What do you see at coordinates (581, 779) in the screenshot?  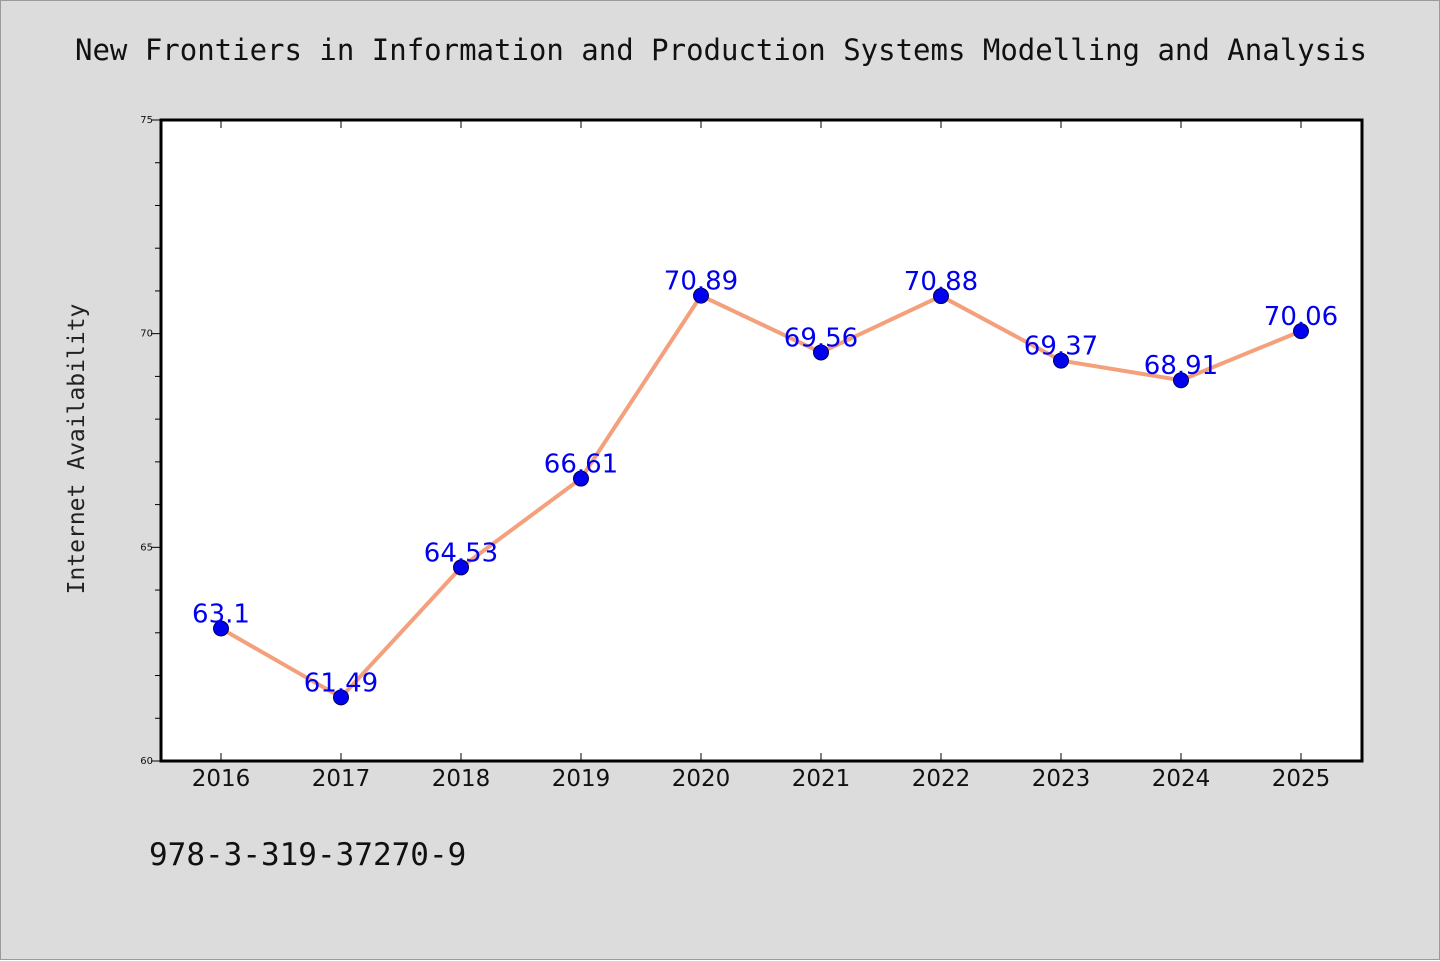 I see `x-tick-label: 2019` at bounding box center [581, 779].